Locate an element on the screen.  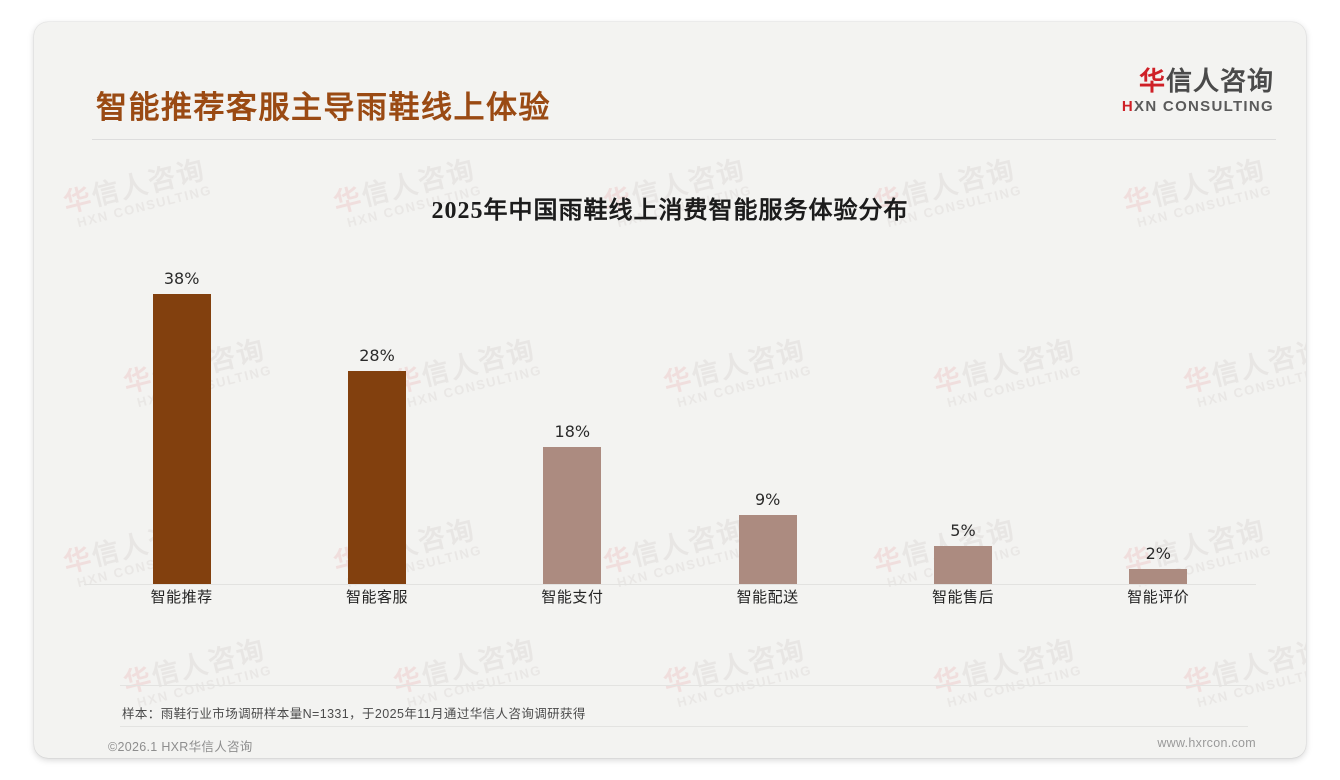
bar-value-label: 2% is located at coordinates (1158, 553).